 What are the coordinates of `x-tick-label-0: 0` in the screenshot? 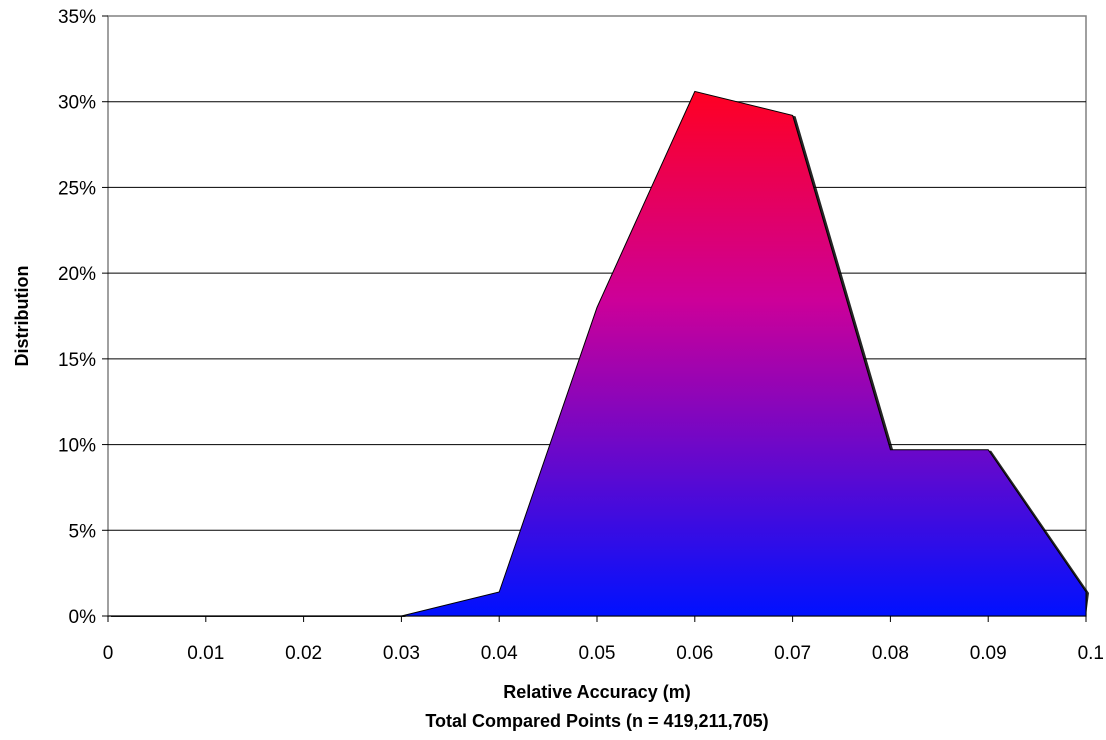 It's located at (108, 653).